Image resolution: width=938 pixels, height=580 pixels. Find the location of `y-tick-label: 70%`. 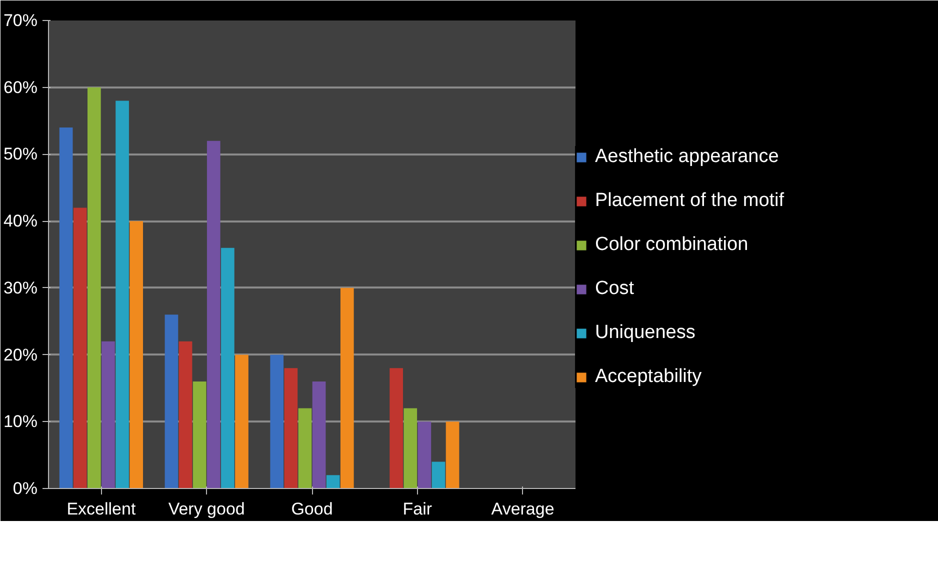

y-tick-label: 70% is located at coordinates (20, 20).